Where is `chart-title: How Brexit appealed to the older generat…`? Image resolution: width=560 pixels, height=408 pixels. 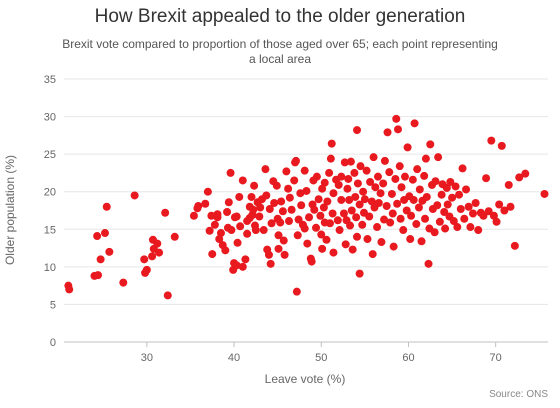
chart-title: How Brexit appealed to the older generat… is located at coordinates (280, 16).